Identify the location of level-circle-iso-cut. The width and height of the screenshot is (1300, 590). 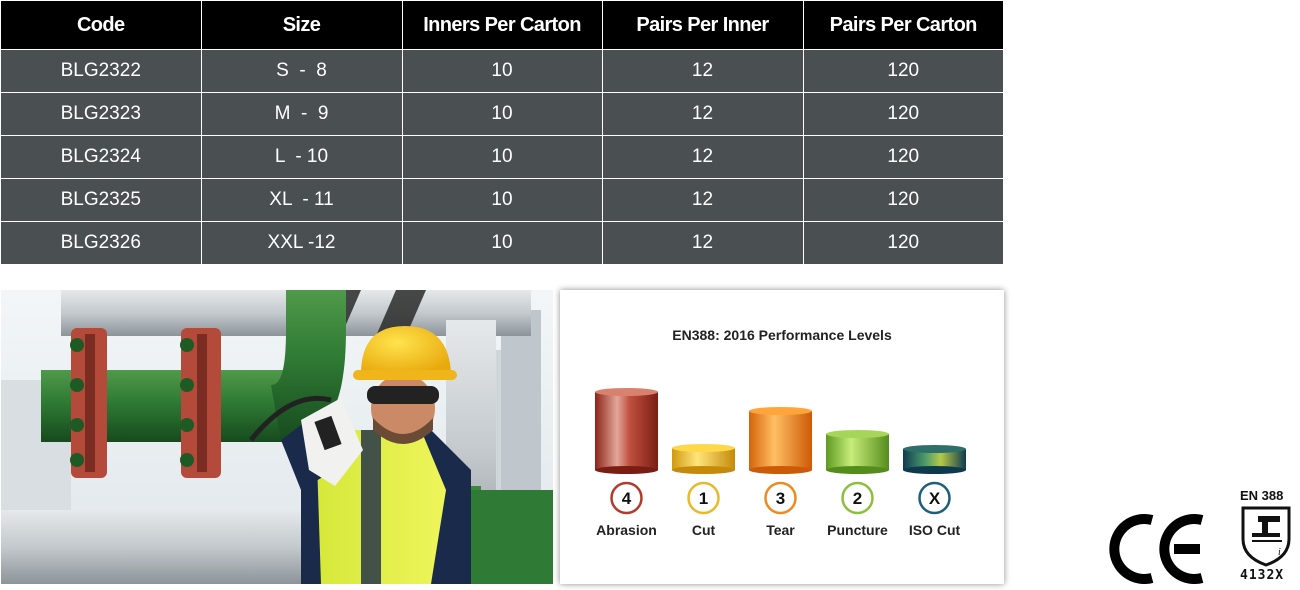
(934, 498).